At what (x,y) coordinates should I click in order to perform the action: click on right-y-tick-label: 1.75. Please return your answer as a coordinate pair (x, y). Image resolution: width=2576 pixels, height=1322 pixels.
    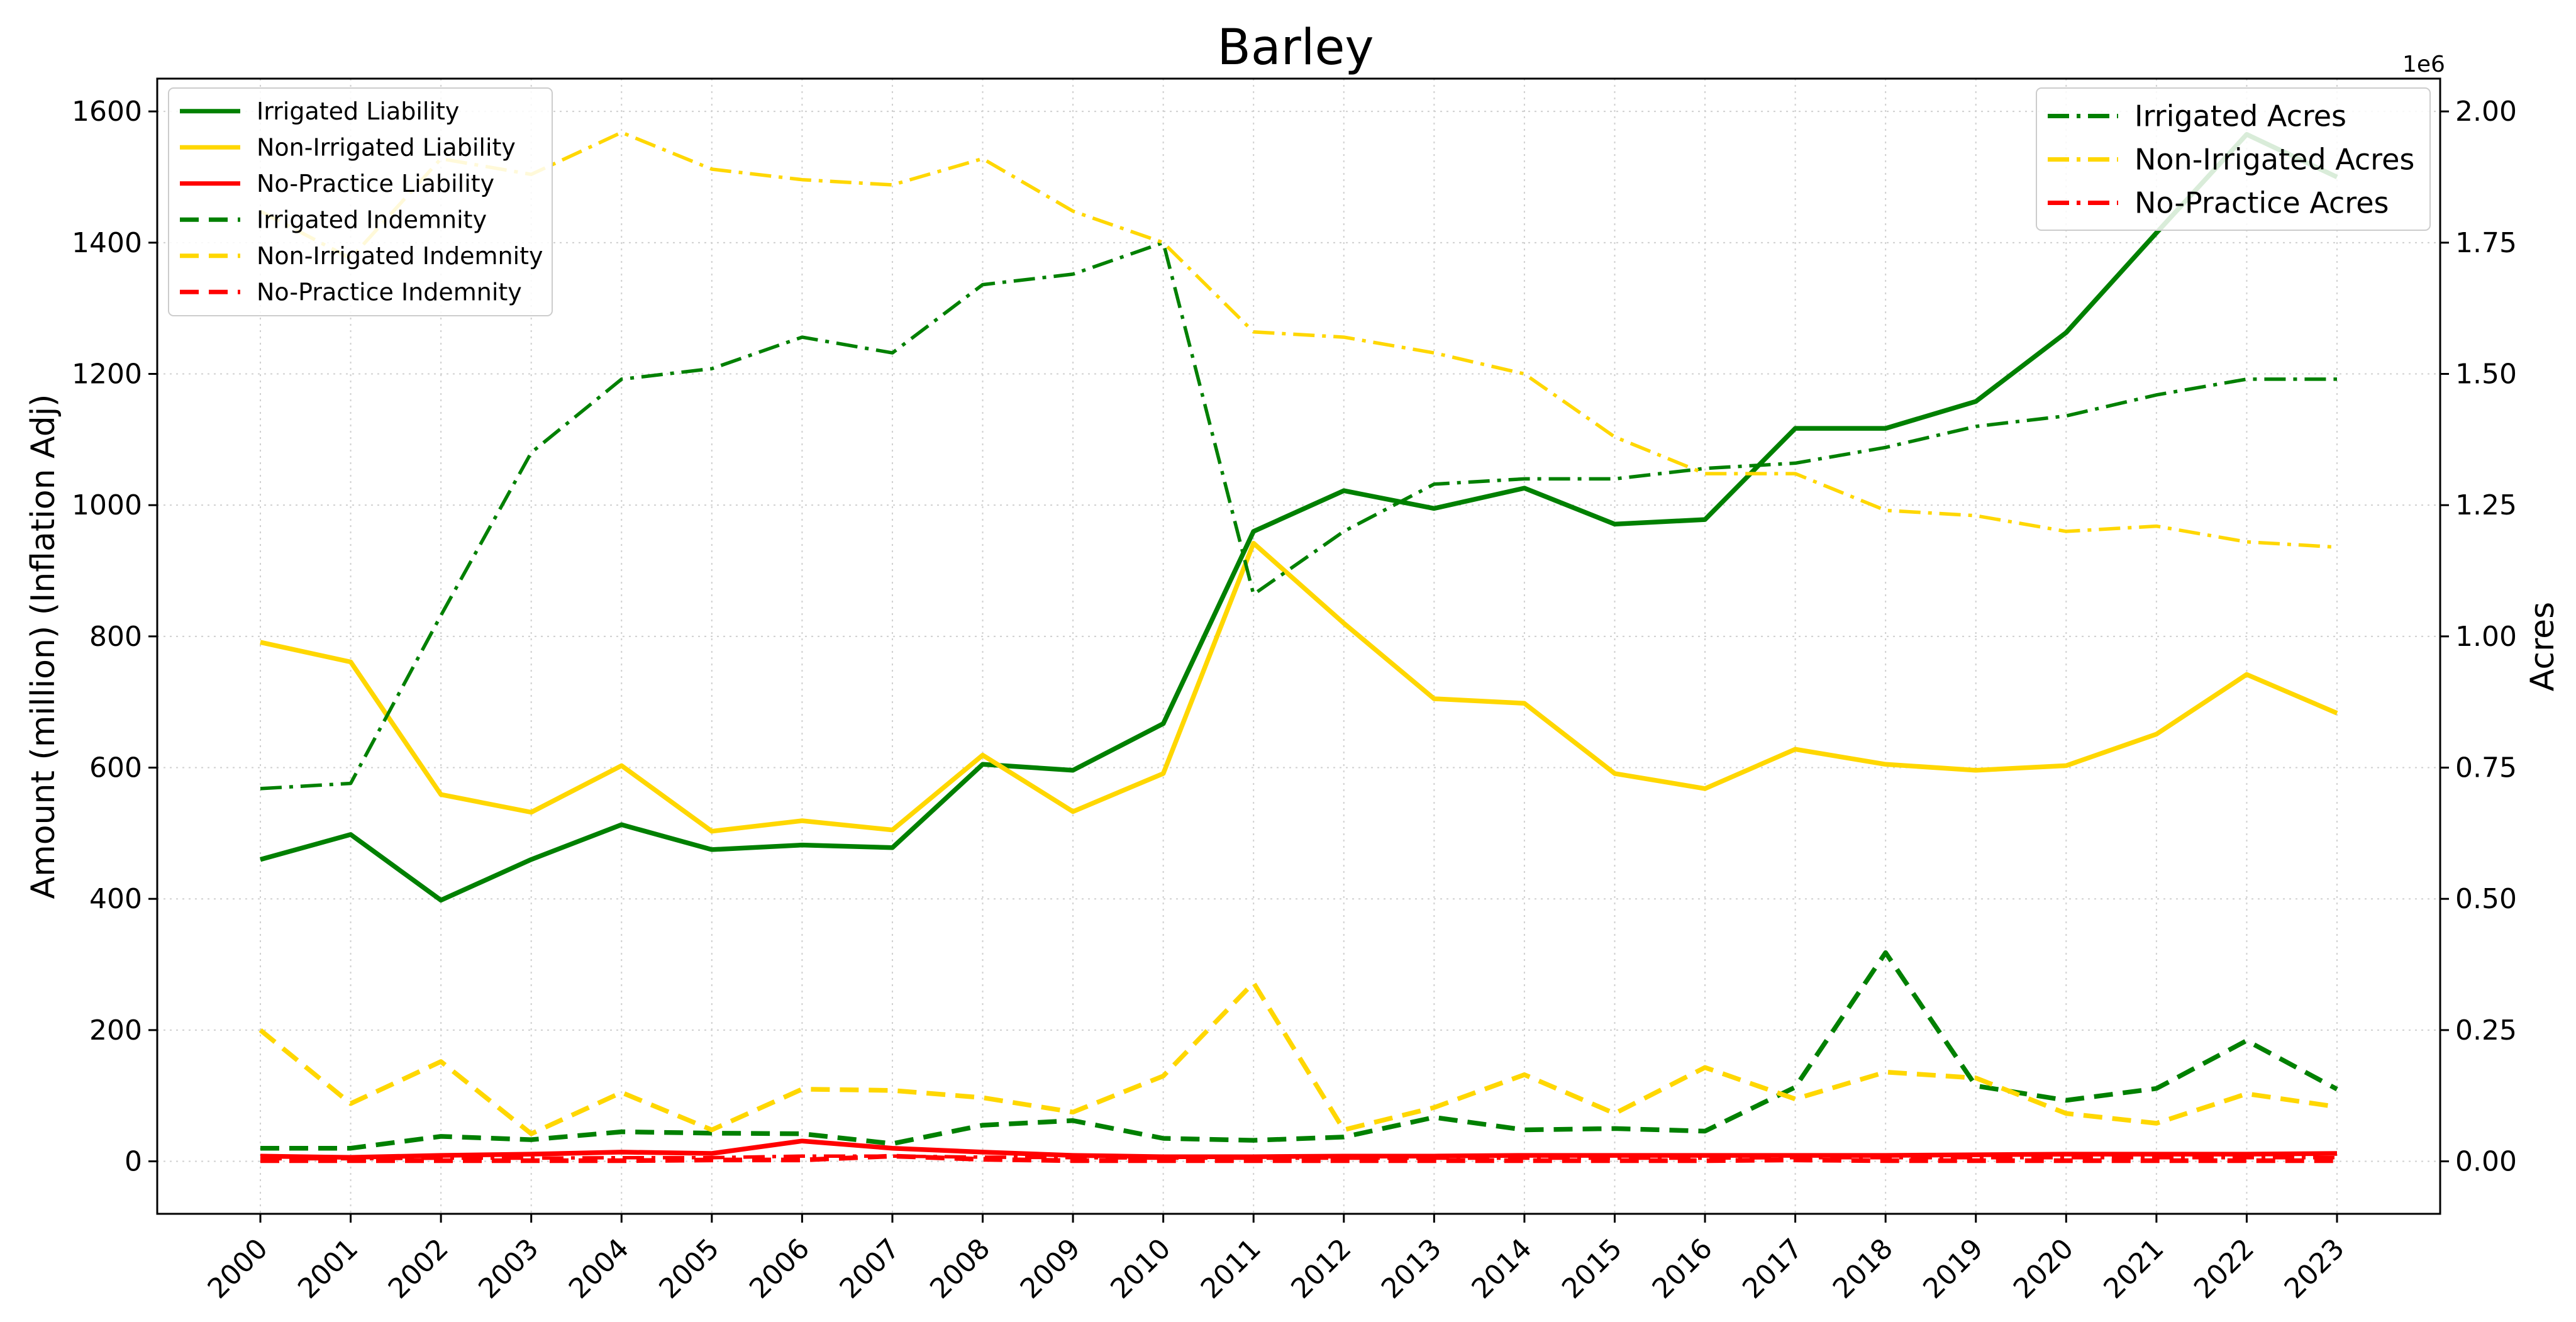
    Looking at the image, I should click on (2486, 243).